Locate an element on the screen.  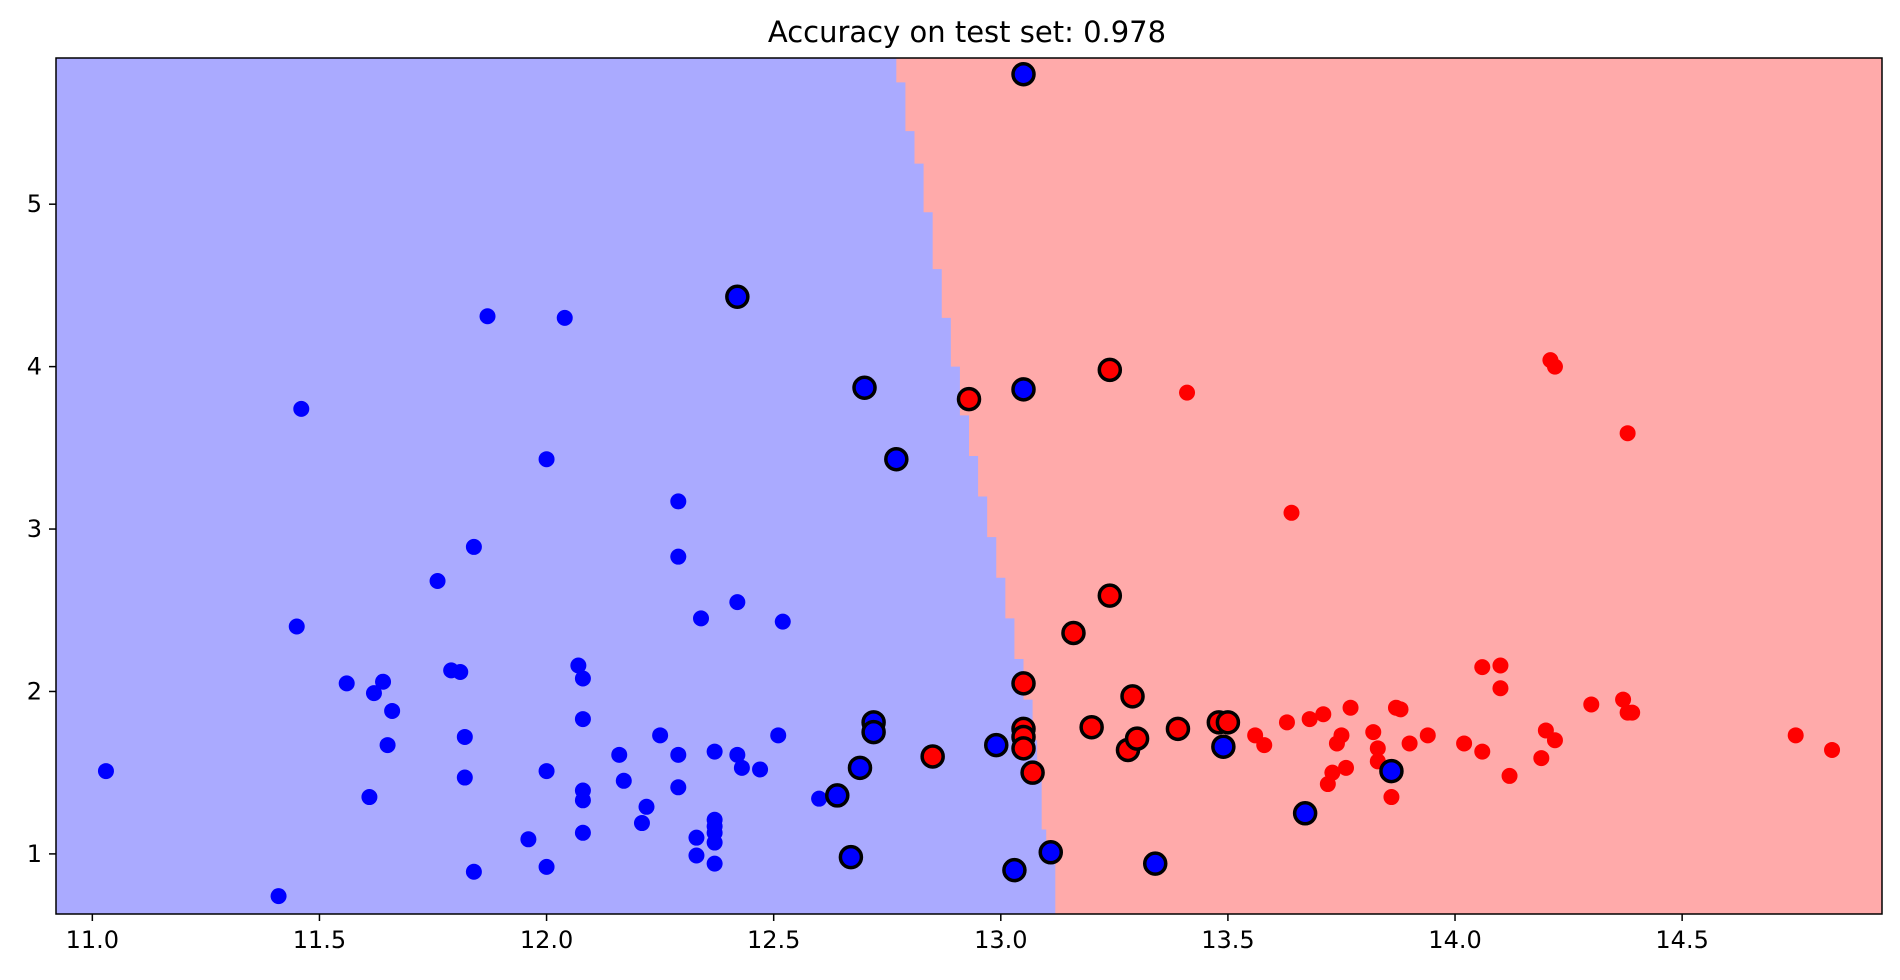
x-tick-label: 13.0 is located at coordinates (1000, 940).